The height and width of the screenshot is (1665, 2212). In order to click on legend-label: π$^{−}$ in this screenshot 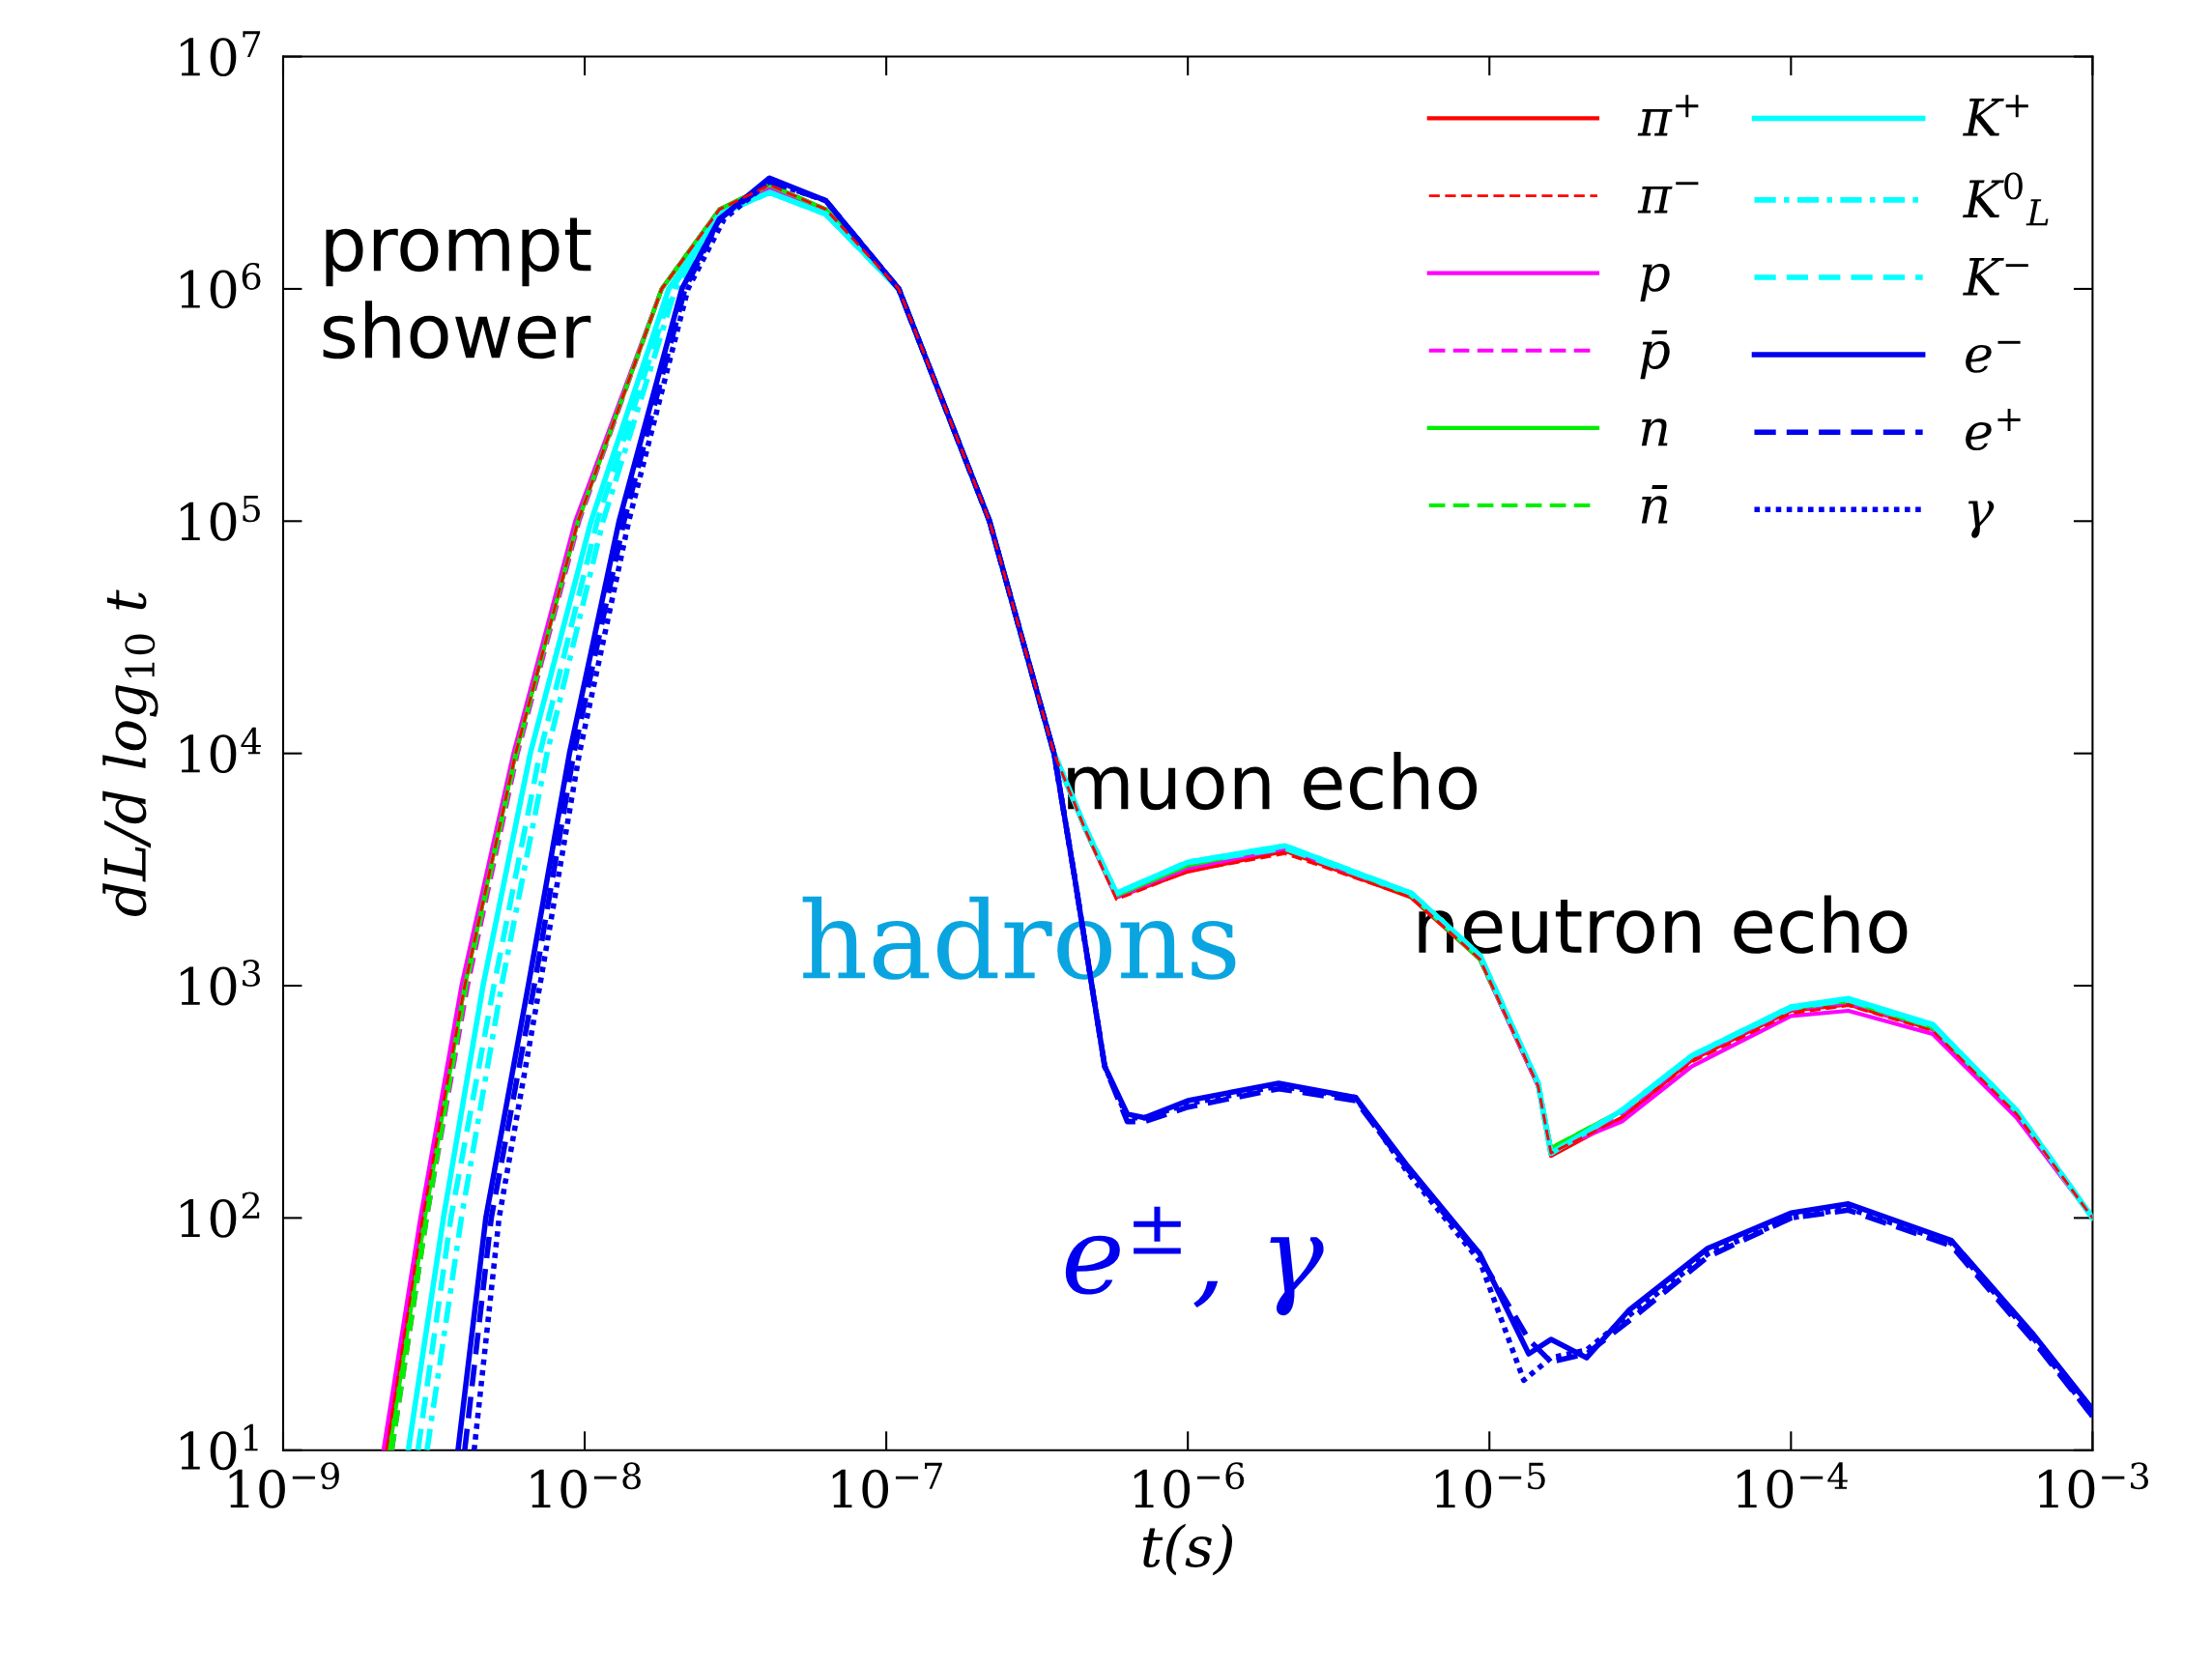, I will do `click(1668, 198)`.